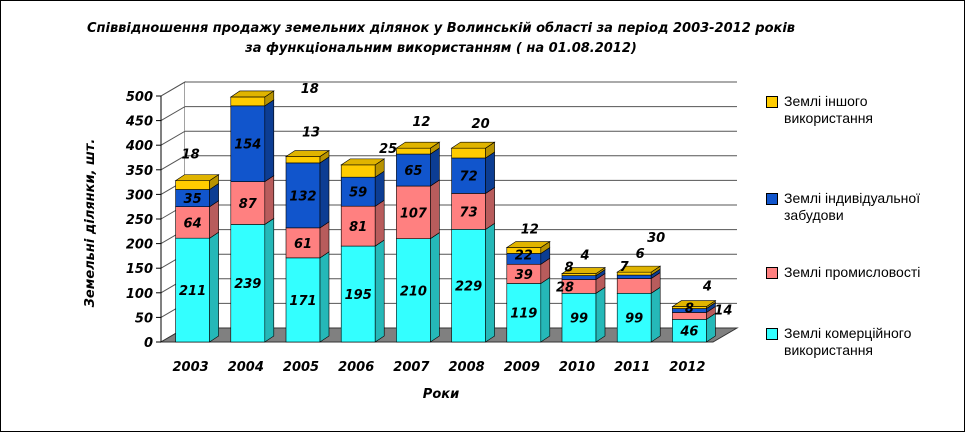  What do you see at coordinates (139, 294) in the screenshot?
I see `y-tick-label: 100` at bounding box center [139, 294].